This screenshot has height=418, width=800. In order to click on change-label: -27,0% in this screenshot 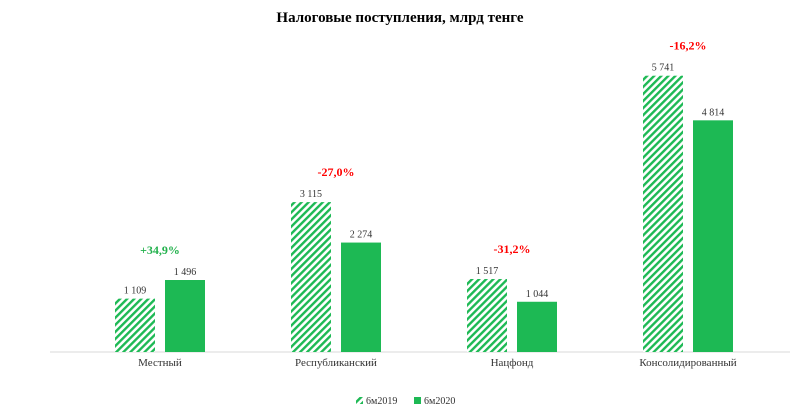, I will do `click(336, 172)`.